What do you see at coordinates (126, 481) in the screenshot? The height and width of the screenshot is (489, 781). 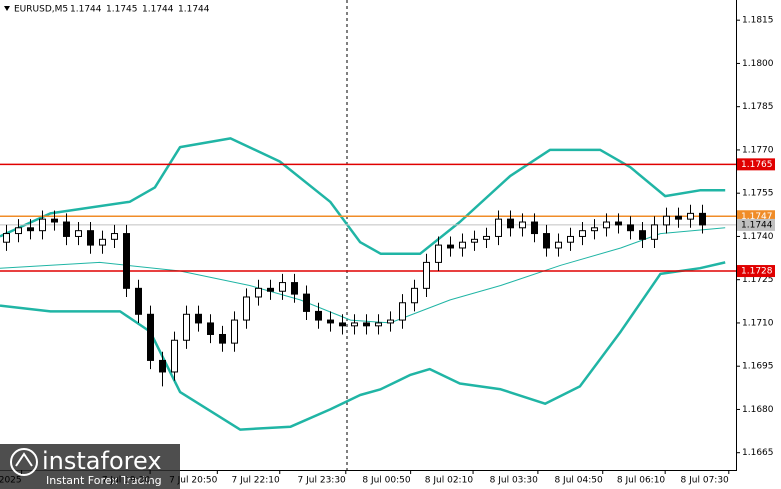 I see `x-tick-label: 7 Jul 19:30` at bounding box center [126, 481].